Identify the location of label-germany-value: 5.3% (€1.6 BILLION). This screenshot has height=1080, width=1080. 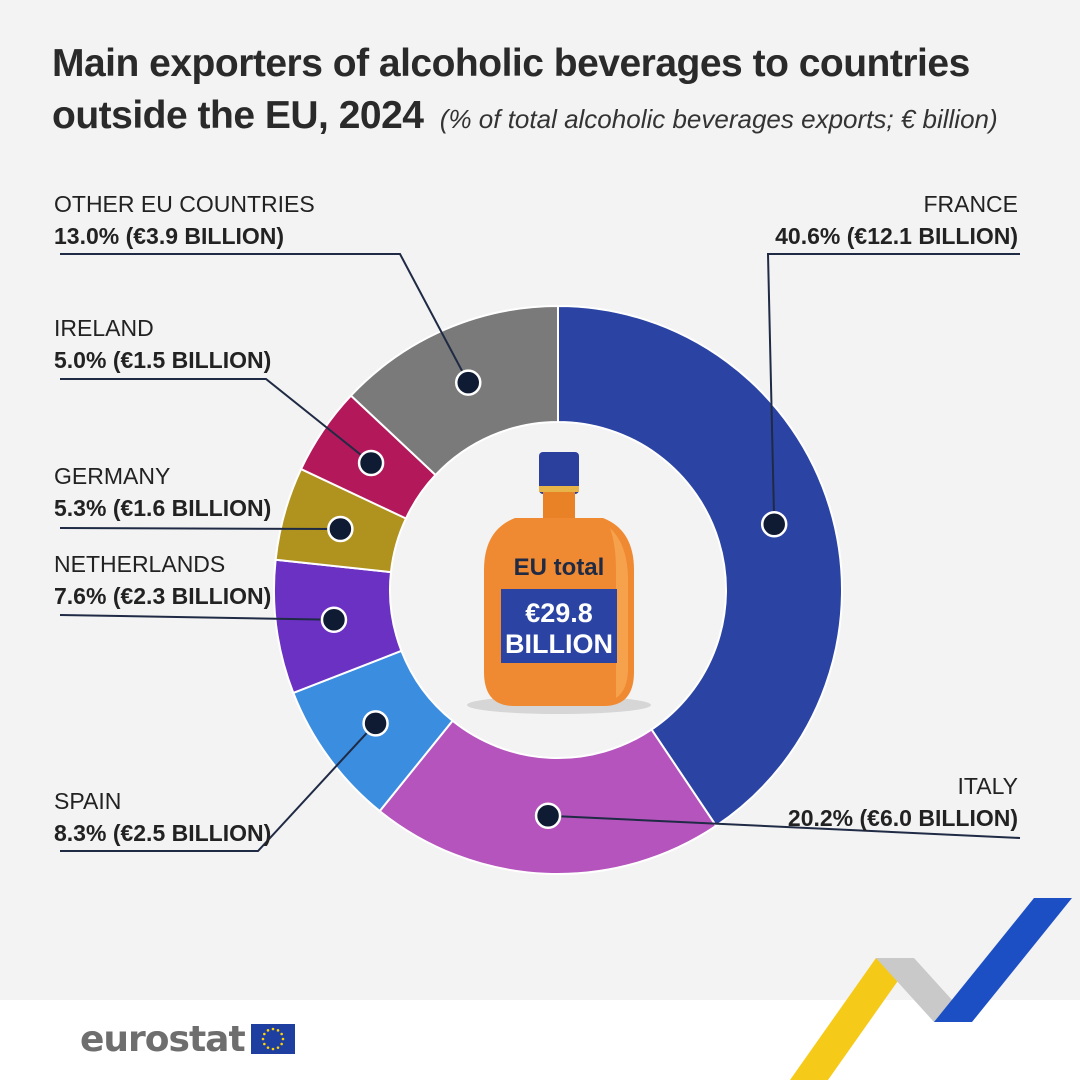
(163, 508).